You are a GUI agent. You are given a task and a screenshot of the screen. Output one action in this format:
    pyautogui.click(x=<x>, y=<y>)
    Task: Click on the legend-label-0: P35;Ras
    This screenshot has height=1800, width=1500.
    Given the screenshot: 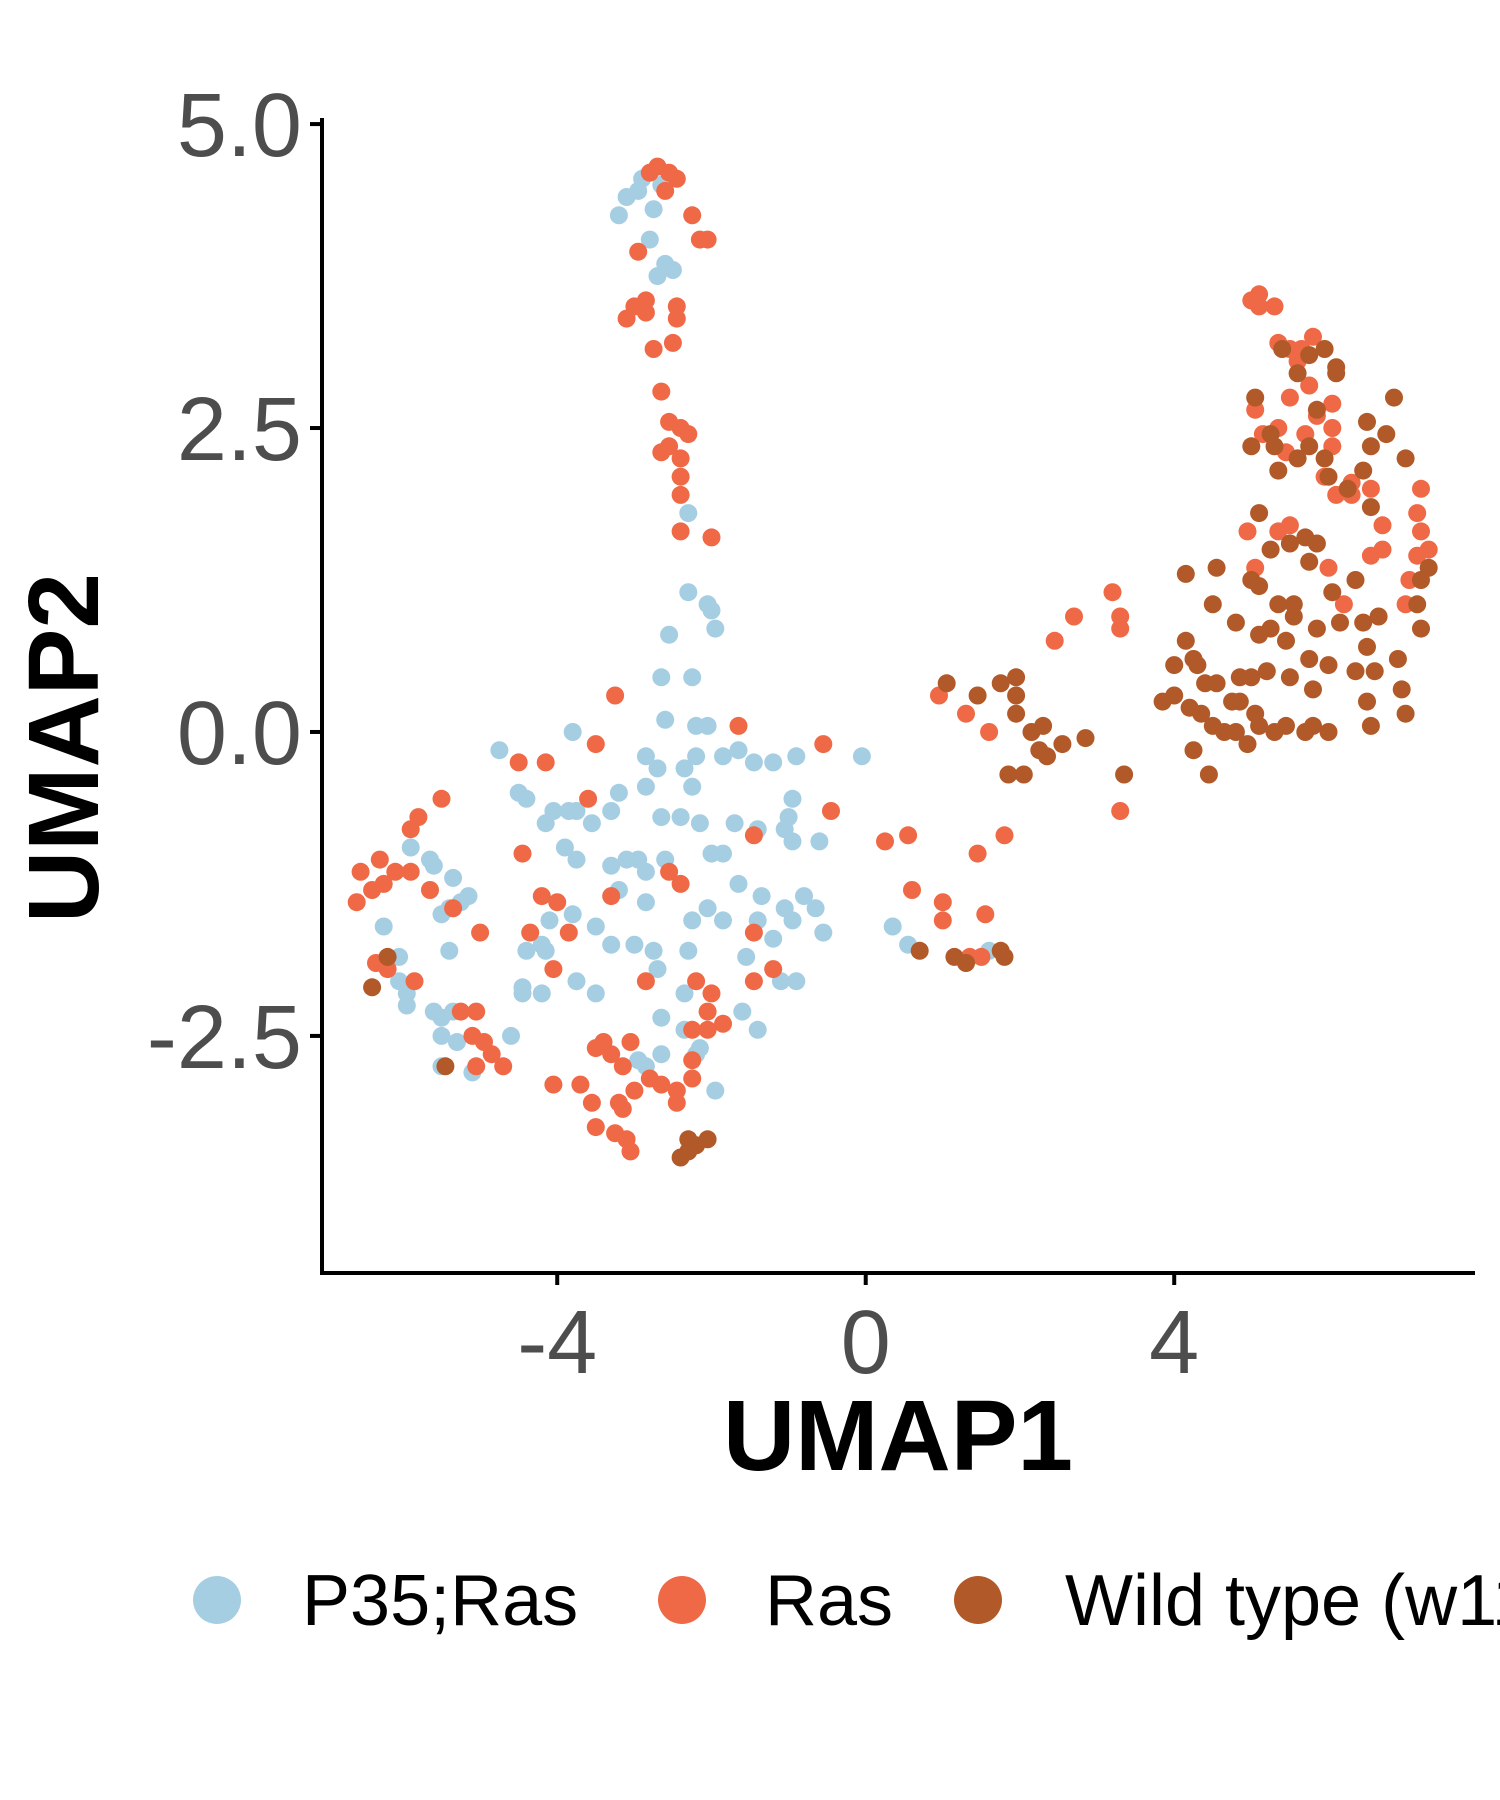 What is the action you would take?
    pyautogui.click(x=440, y=1601)
    